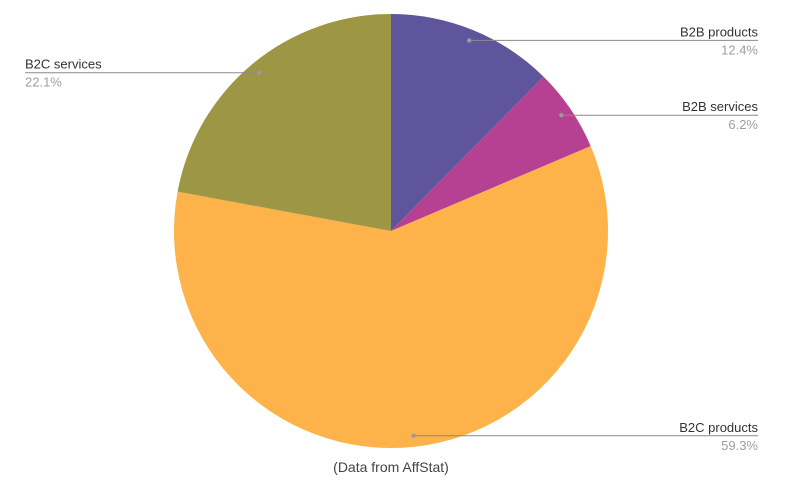 Image resolution: width=786 pixels, height=492 pixels. I want to click on slice-value-label: 59.3%, so click(739, 445).